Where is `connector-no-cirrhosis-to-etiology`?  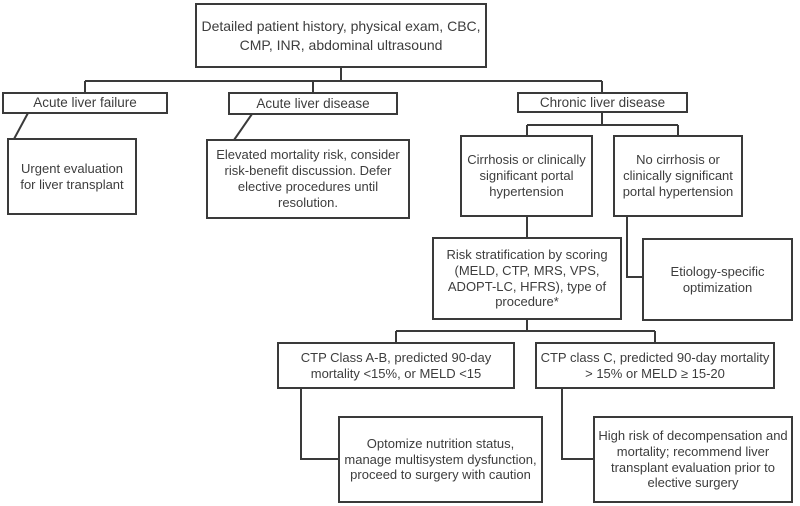 connector-no-cirrhosis-to-etiology is located at coordinates (634, 247).